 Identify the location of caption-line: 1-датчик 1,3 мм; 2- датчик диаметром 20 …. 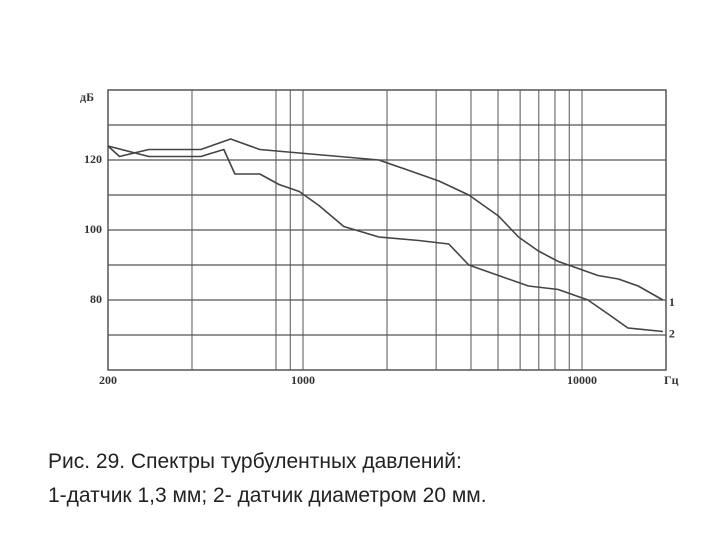
(267, 495).